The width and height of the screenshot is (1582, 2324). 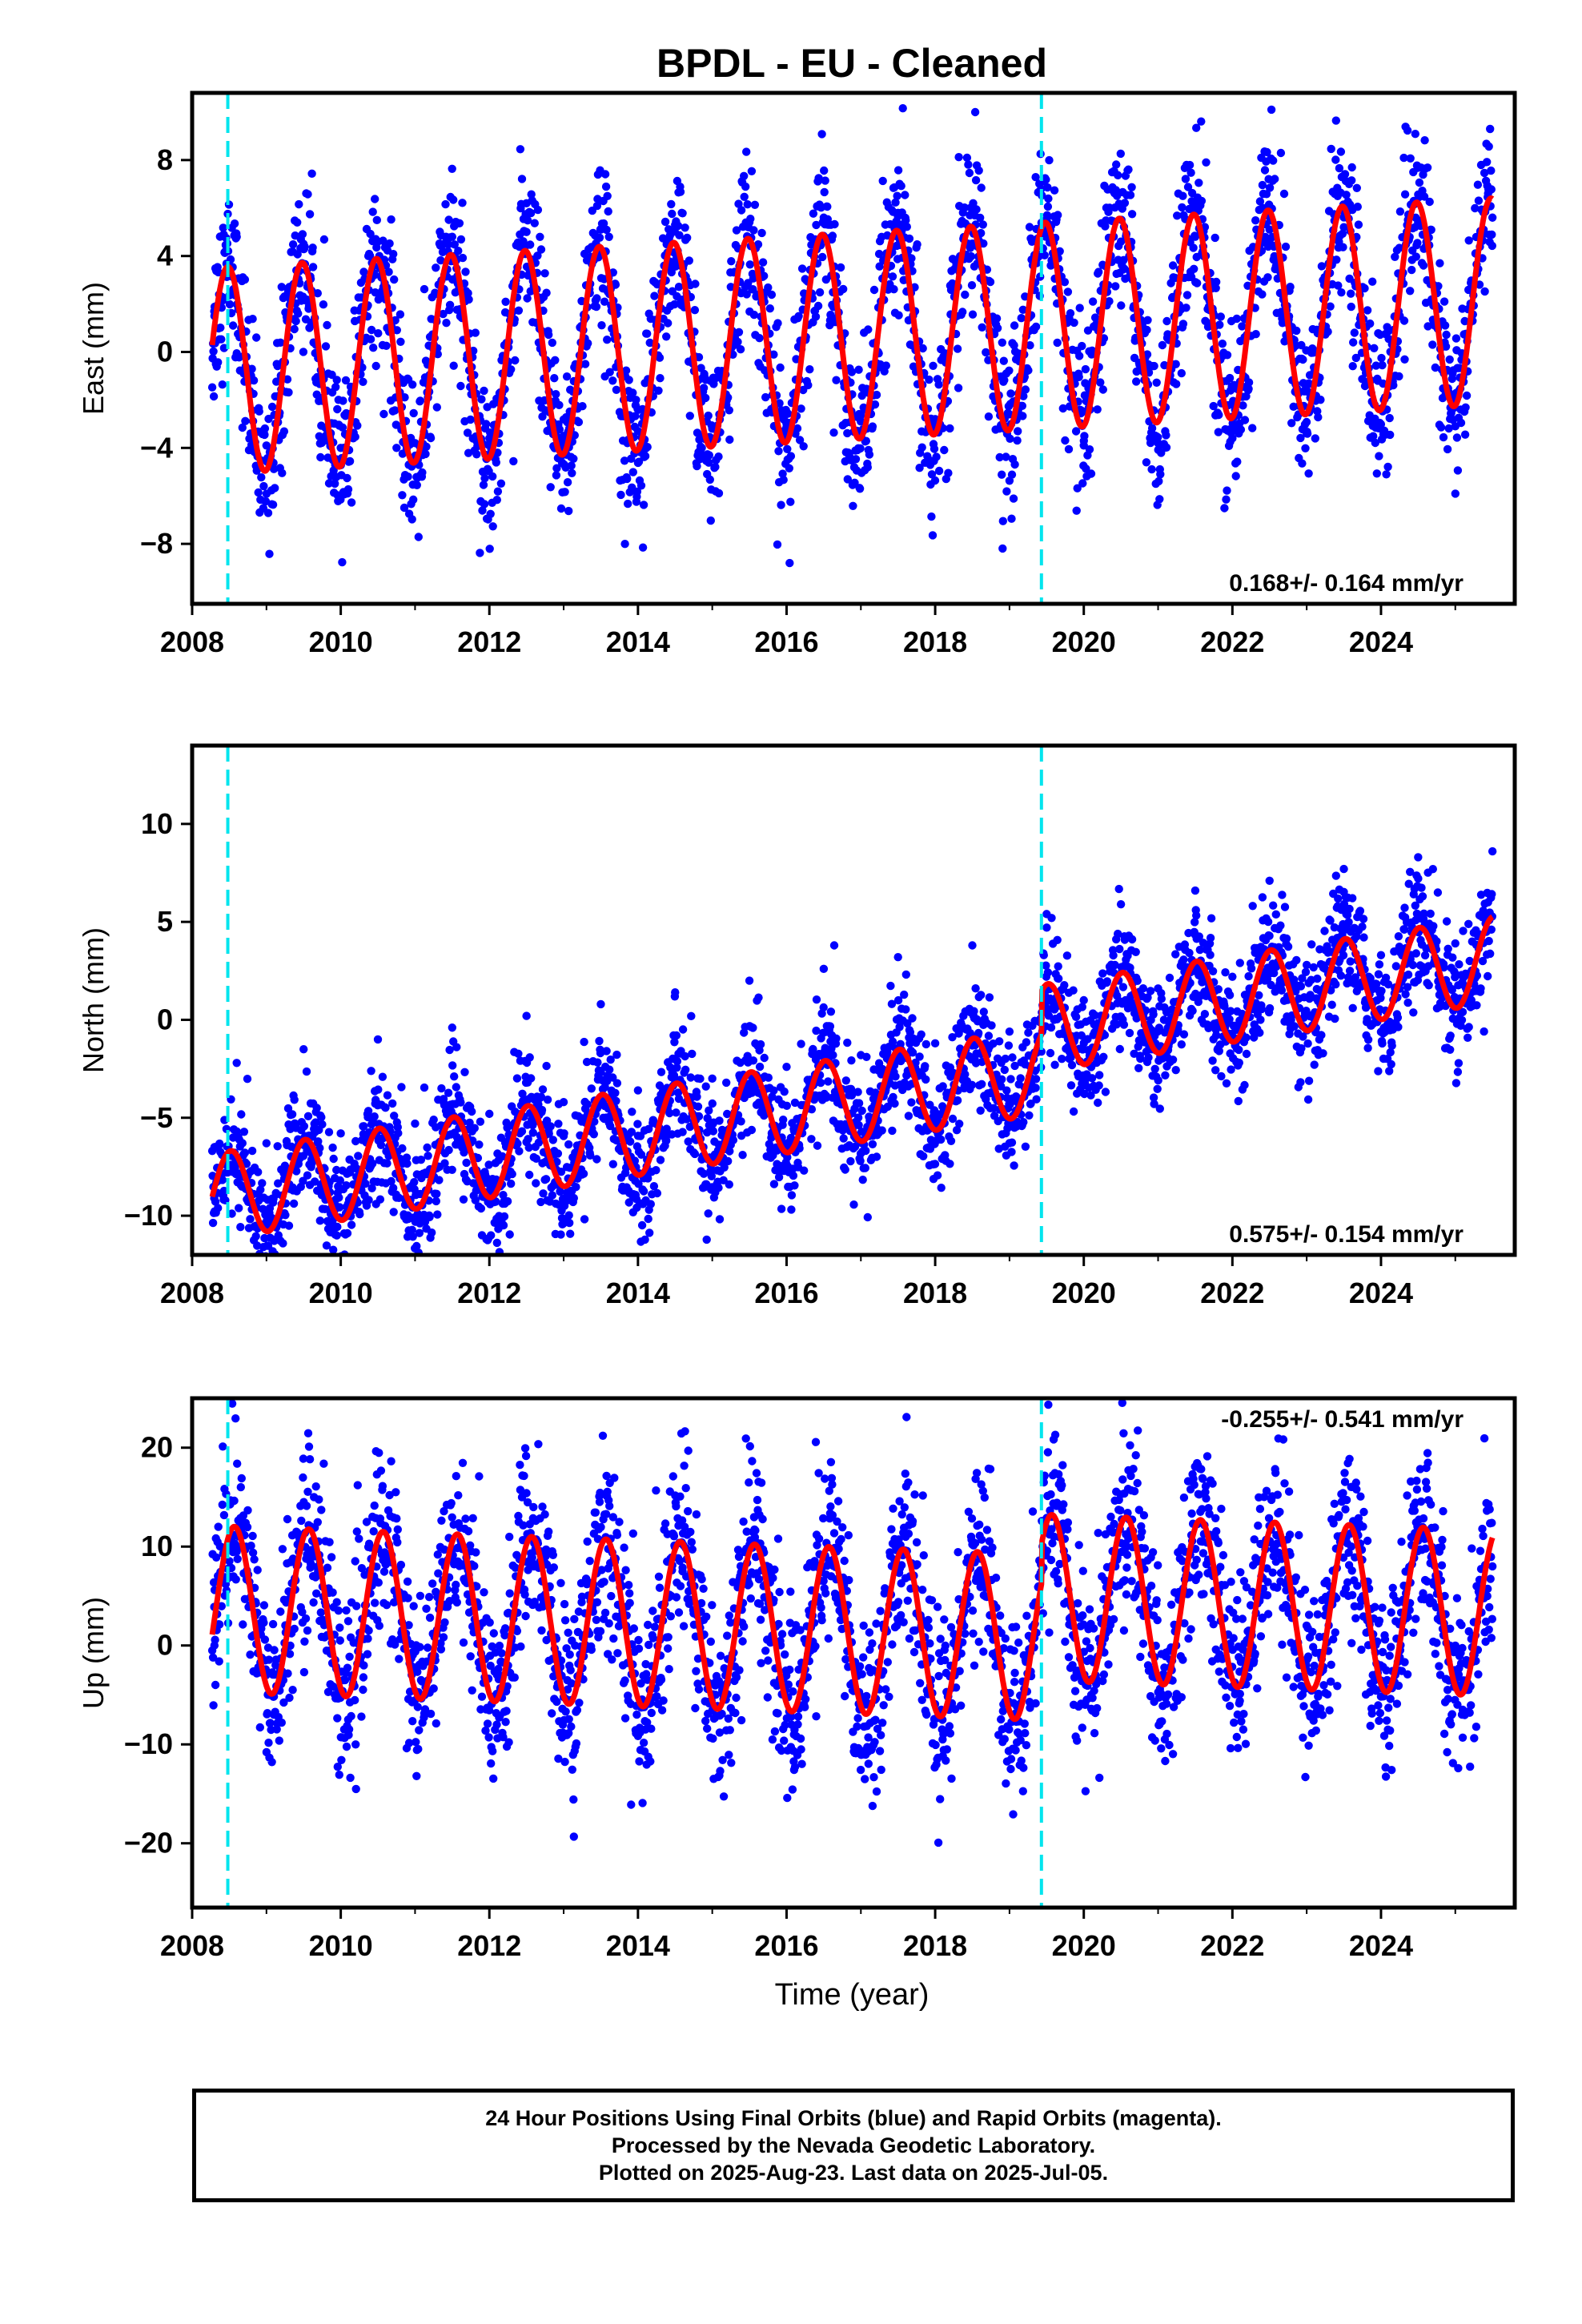 I want to click on up-x-tick-label: 2018, so click(x=935, y=1945).